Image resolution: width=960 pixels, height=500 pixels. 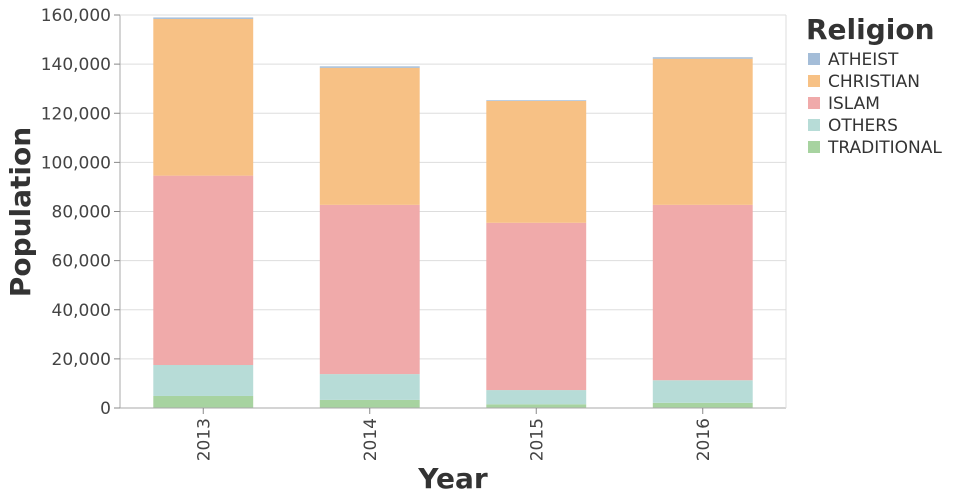 What do you see at coordinates (814, 125) in the screenshot?
I see `legend-swatch-others` at bounding box center [814, 125].